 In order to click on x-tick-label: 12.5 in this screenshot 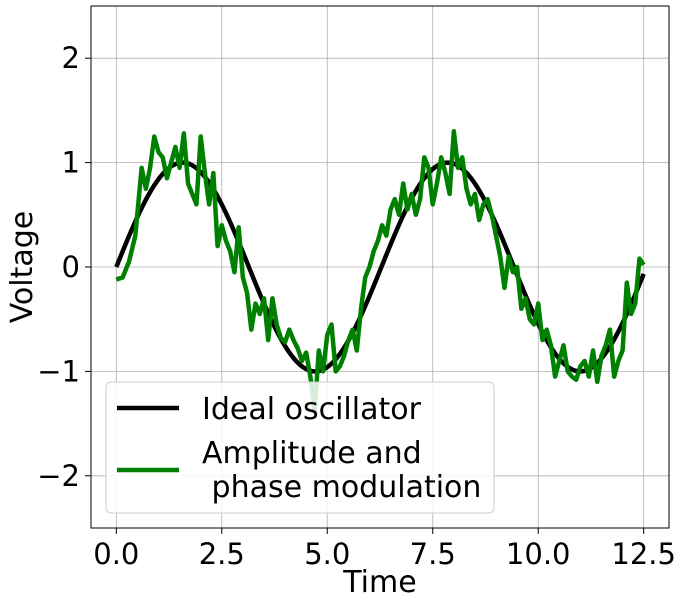, I will do `click(643, 554)`.